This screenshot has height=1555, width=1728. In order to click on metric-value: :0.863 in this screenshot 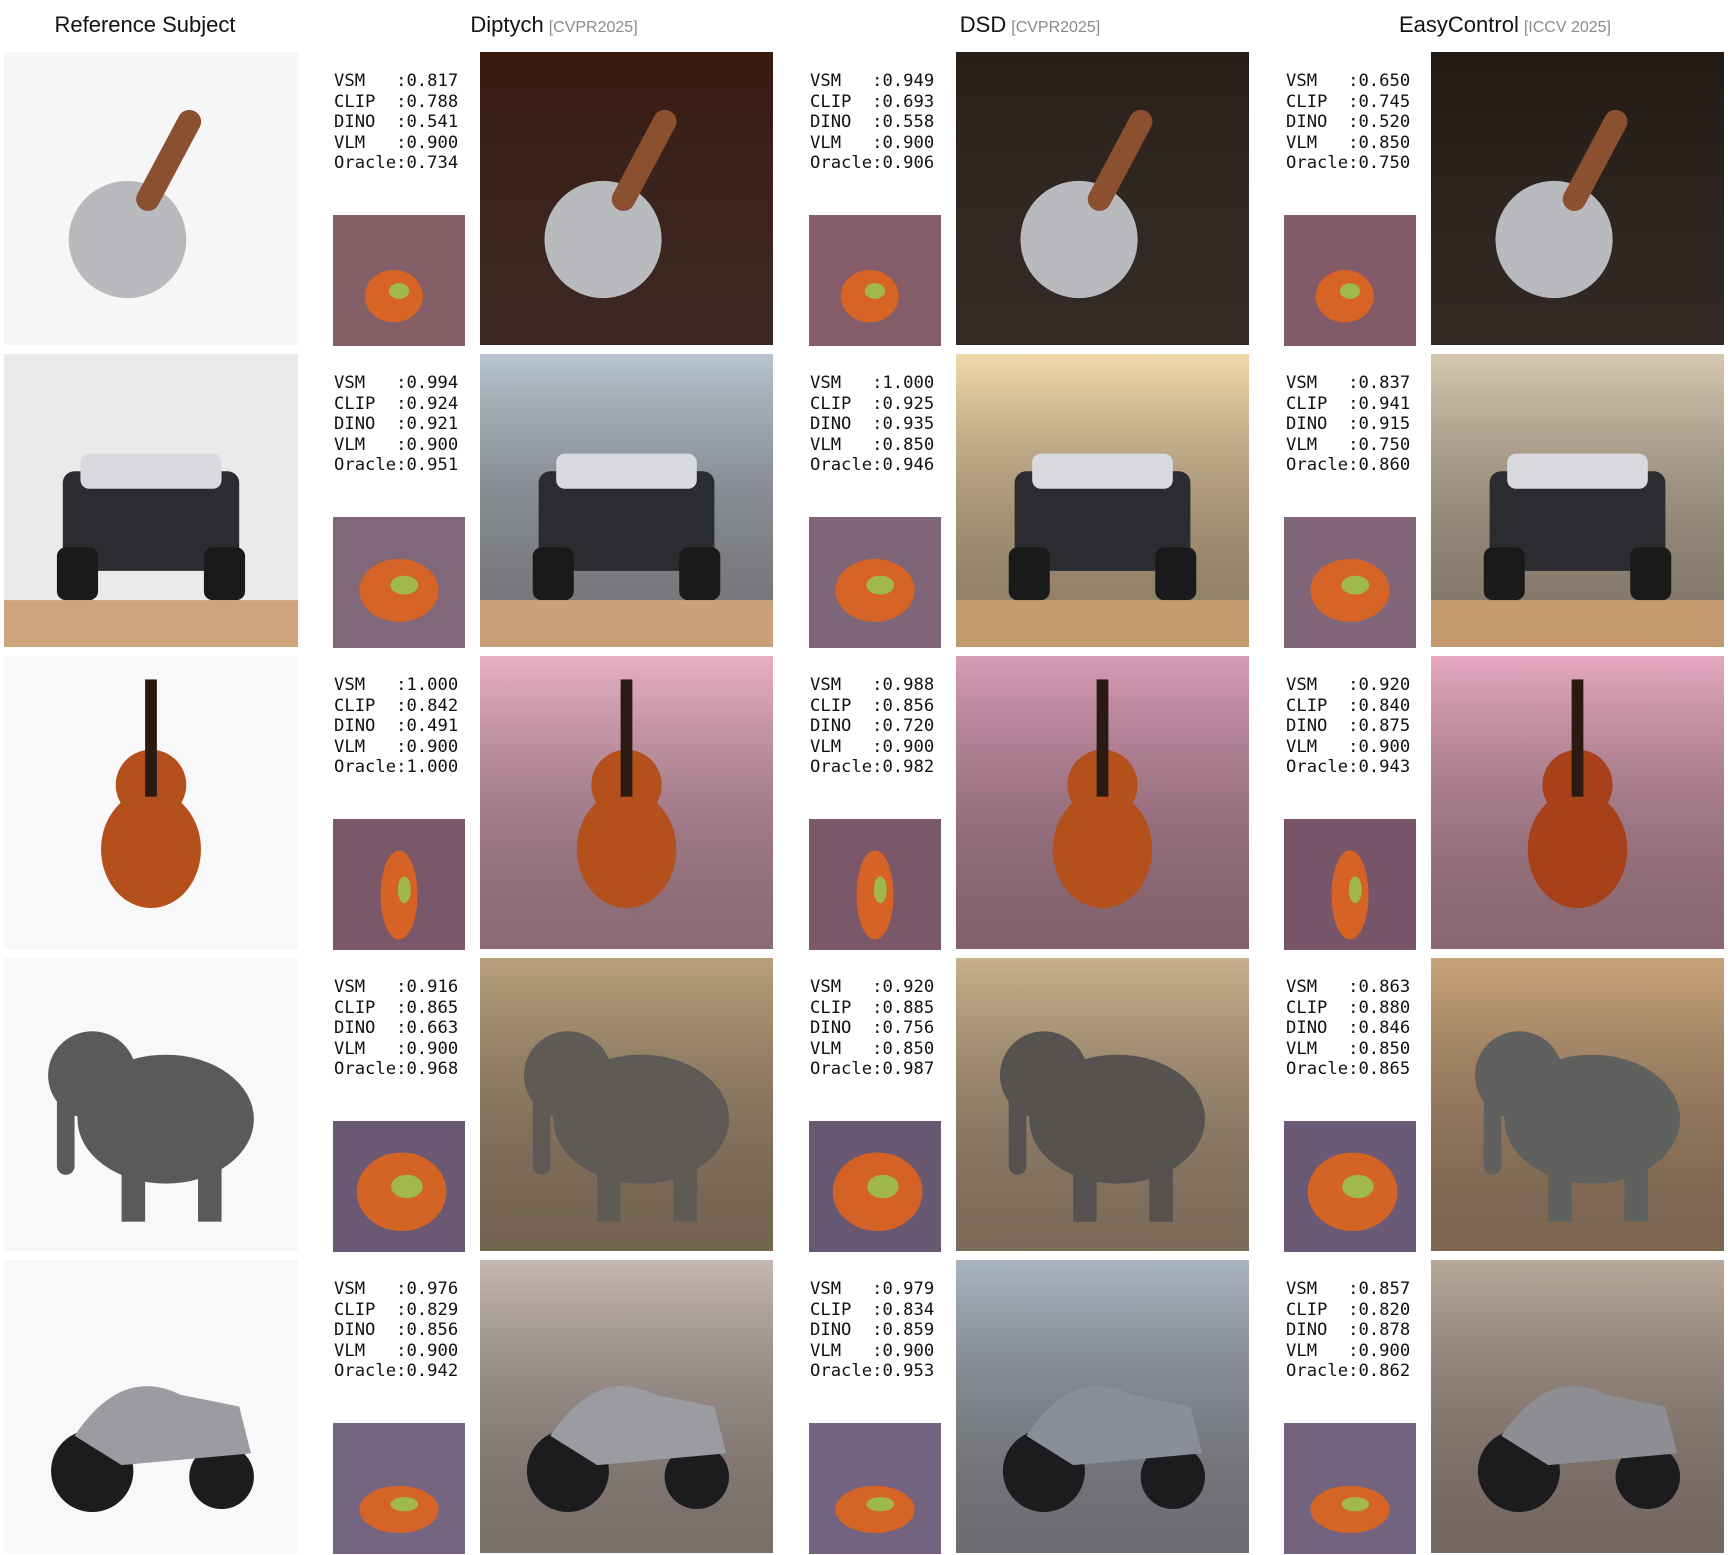, I will do `click(1379, 987)`.